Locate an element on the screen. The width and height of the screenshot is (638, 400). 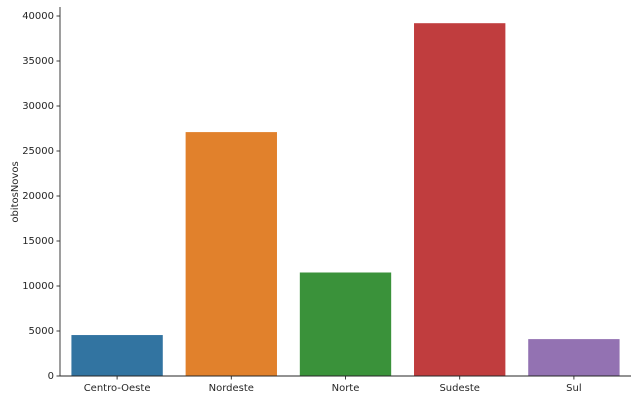
y-tick-label: 40000 is located at coordinates (38, 16).